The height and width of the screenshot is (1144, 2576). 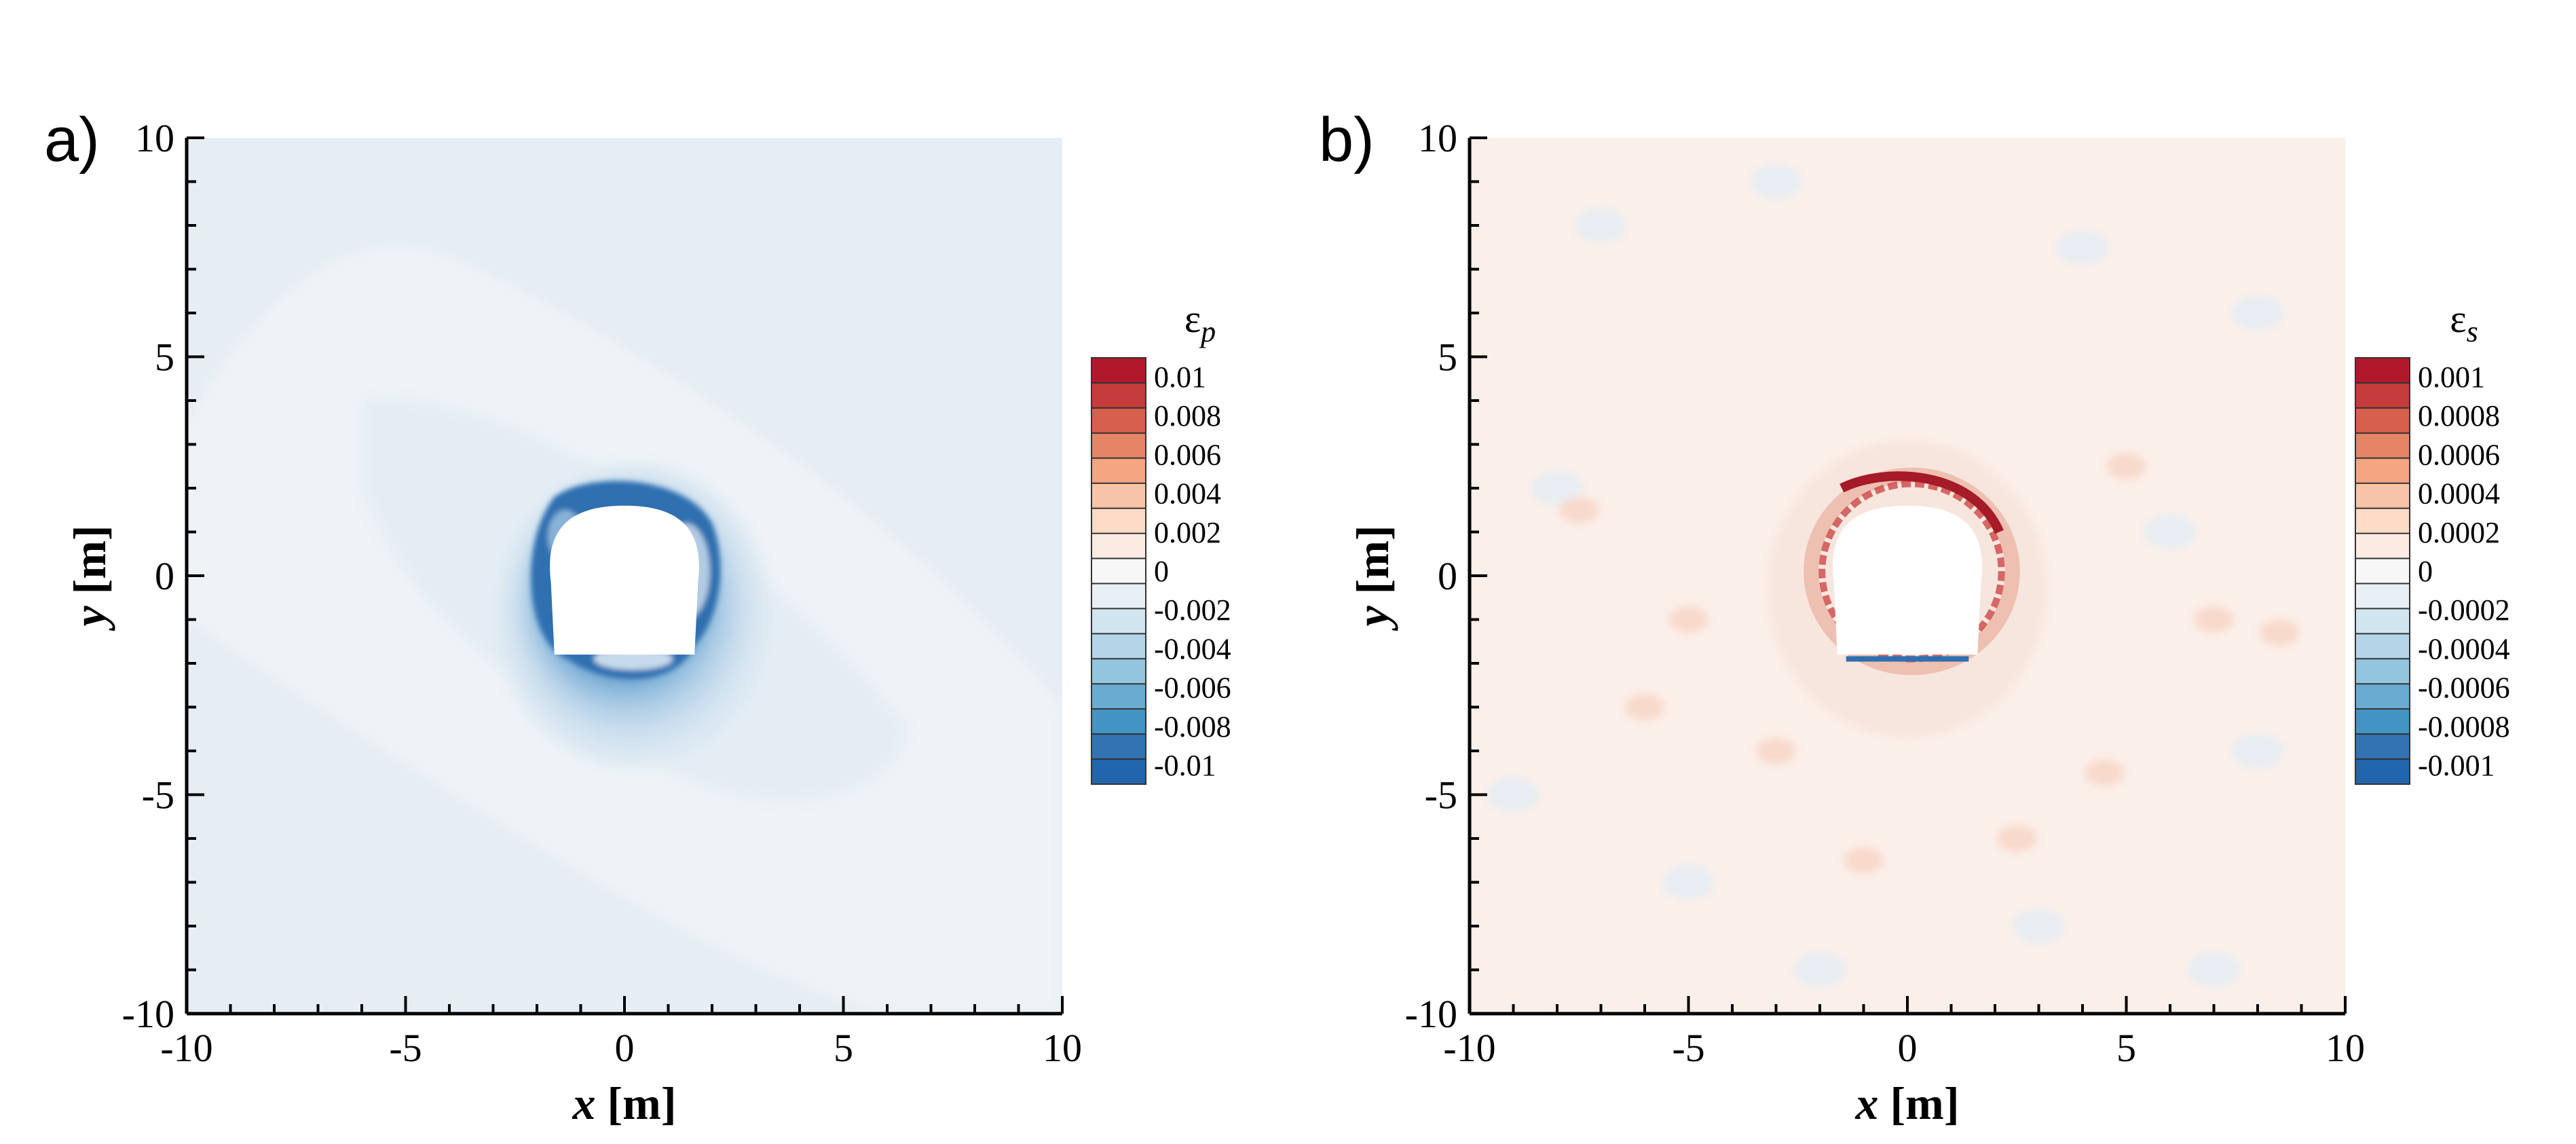 What do you see at coordinates (1688, 1048) in the screenshot?
I see `x-tick-label: -5` at bounding box center [1688, 1048].